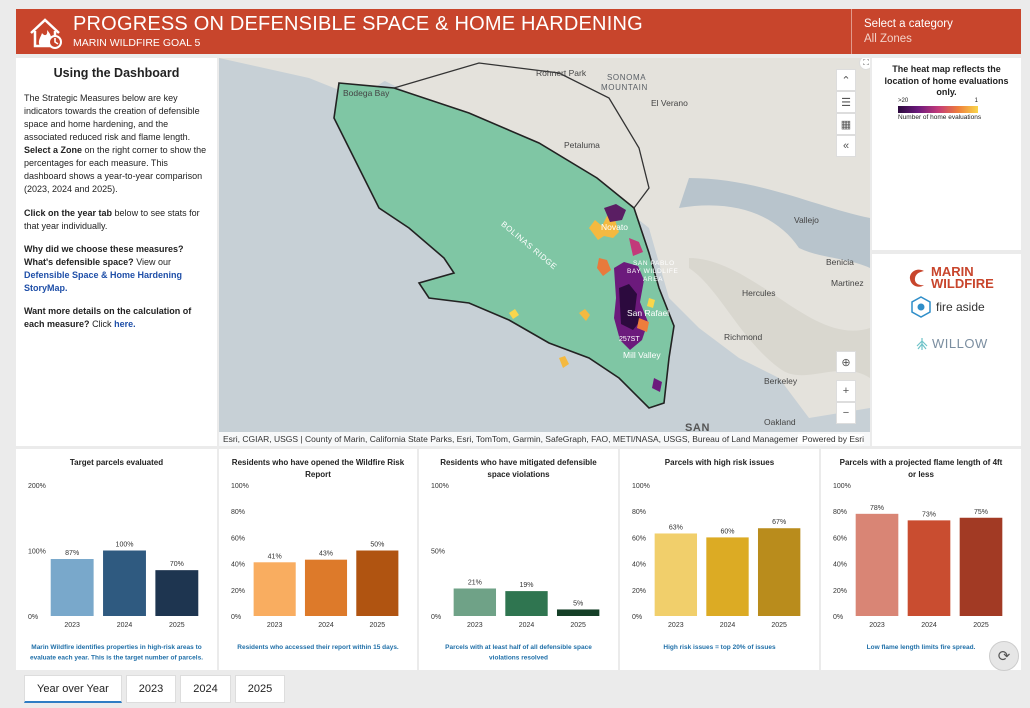 This screenshot has height=708, width=1030. I want to click on divider, so click(851, 31).